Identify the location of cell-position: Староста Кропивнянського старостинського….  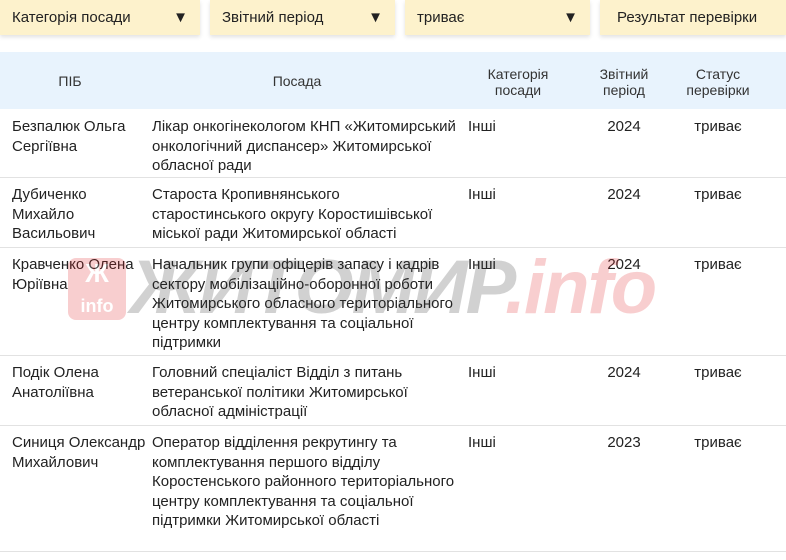
(292, 214).